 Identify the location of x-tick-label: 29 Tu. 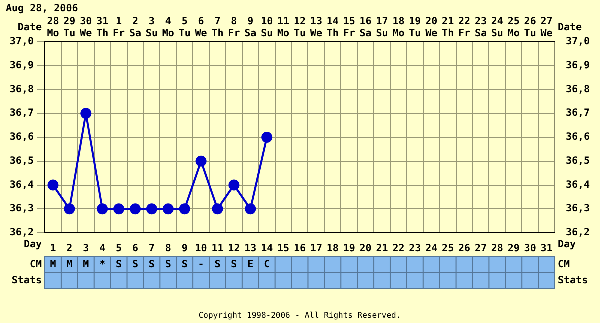
(70, 28).